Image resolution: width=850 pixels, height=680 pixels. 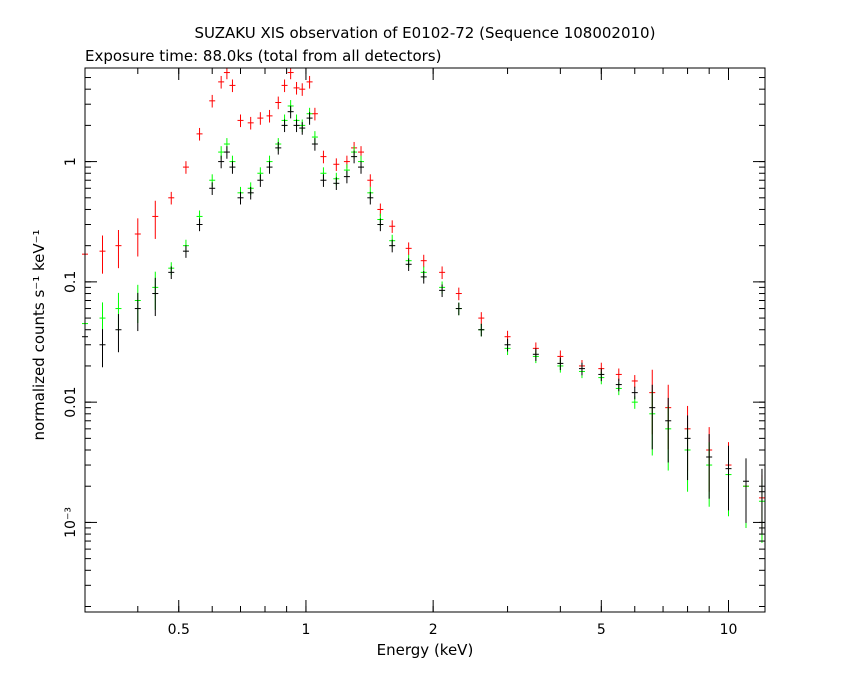 What do you see at coordinates (71, 522) in the screenshot?
I see `y-tick-label: 10⁻³` at bounding box center [71, 522].